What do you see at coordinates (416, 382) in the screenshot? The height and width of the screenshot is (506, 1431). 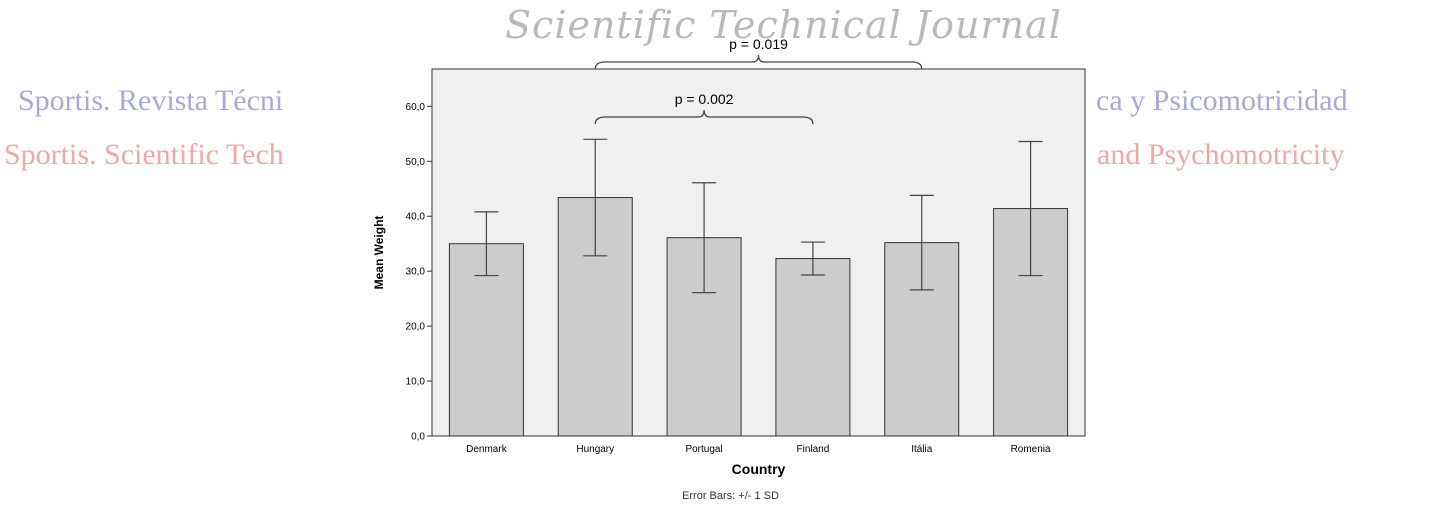 I see `y-tick-label: 10,0` at bounding box center [416, 382].